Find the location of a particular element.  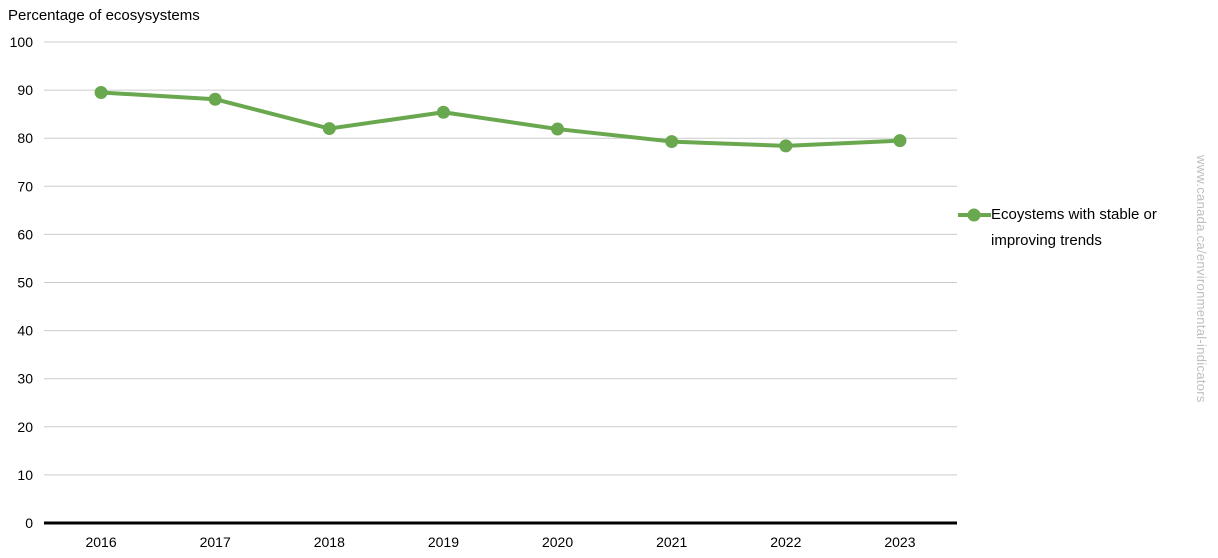

y-tick-label: 10 is located at coordinates (25, 475).